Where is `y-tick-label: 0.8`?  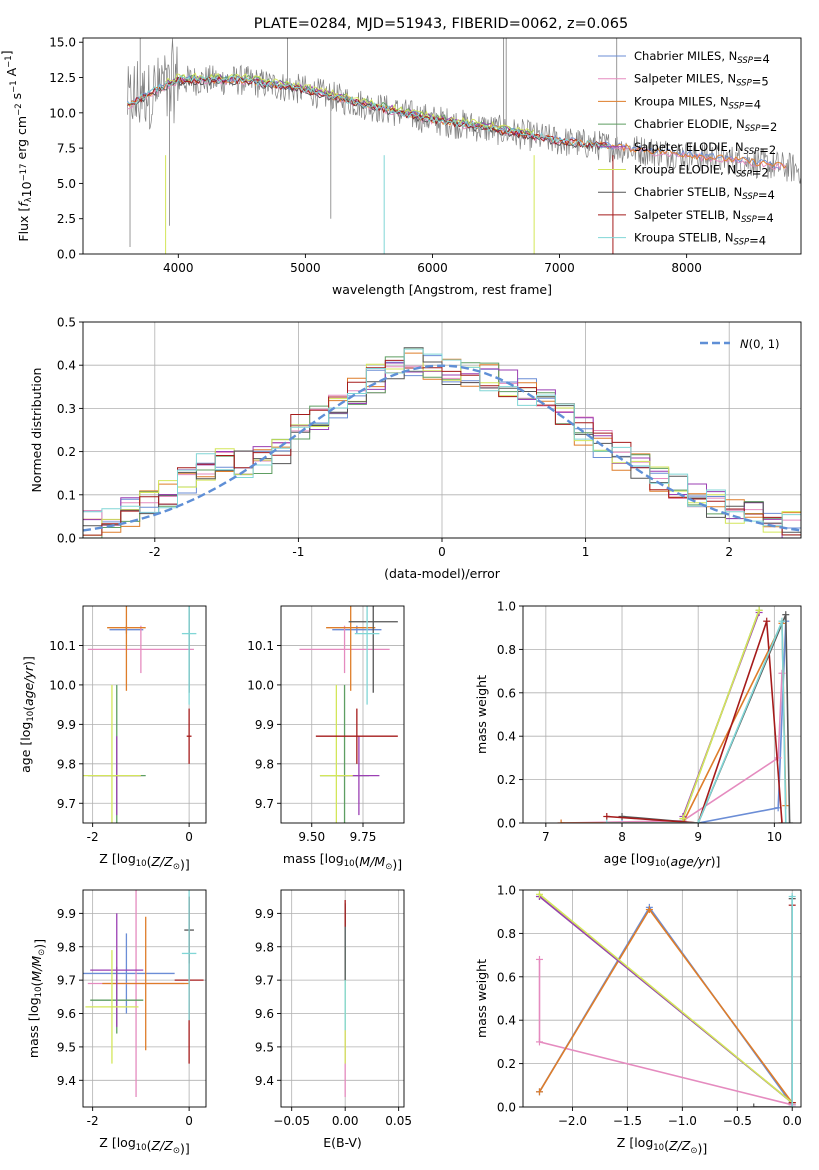 y-tick-label: 0.8 is located at coordinates (506, 650).